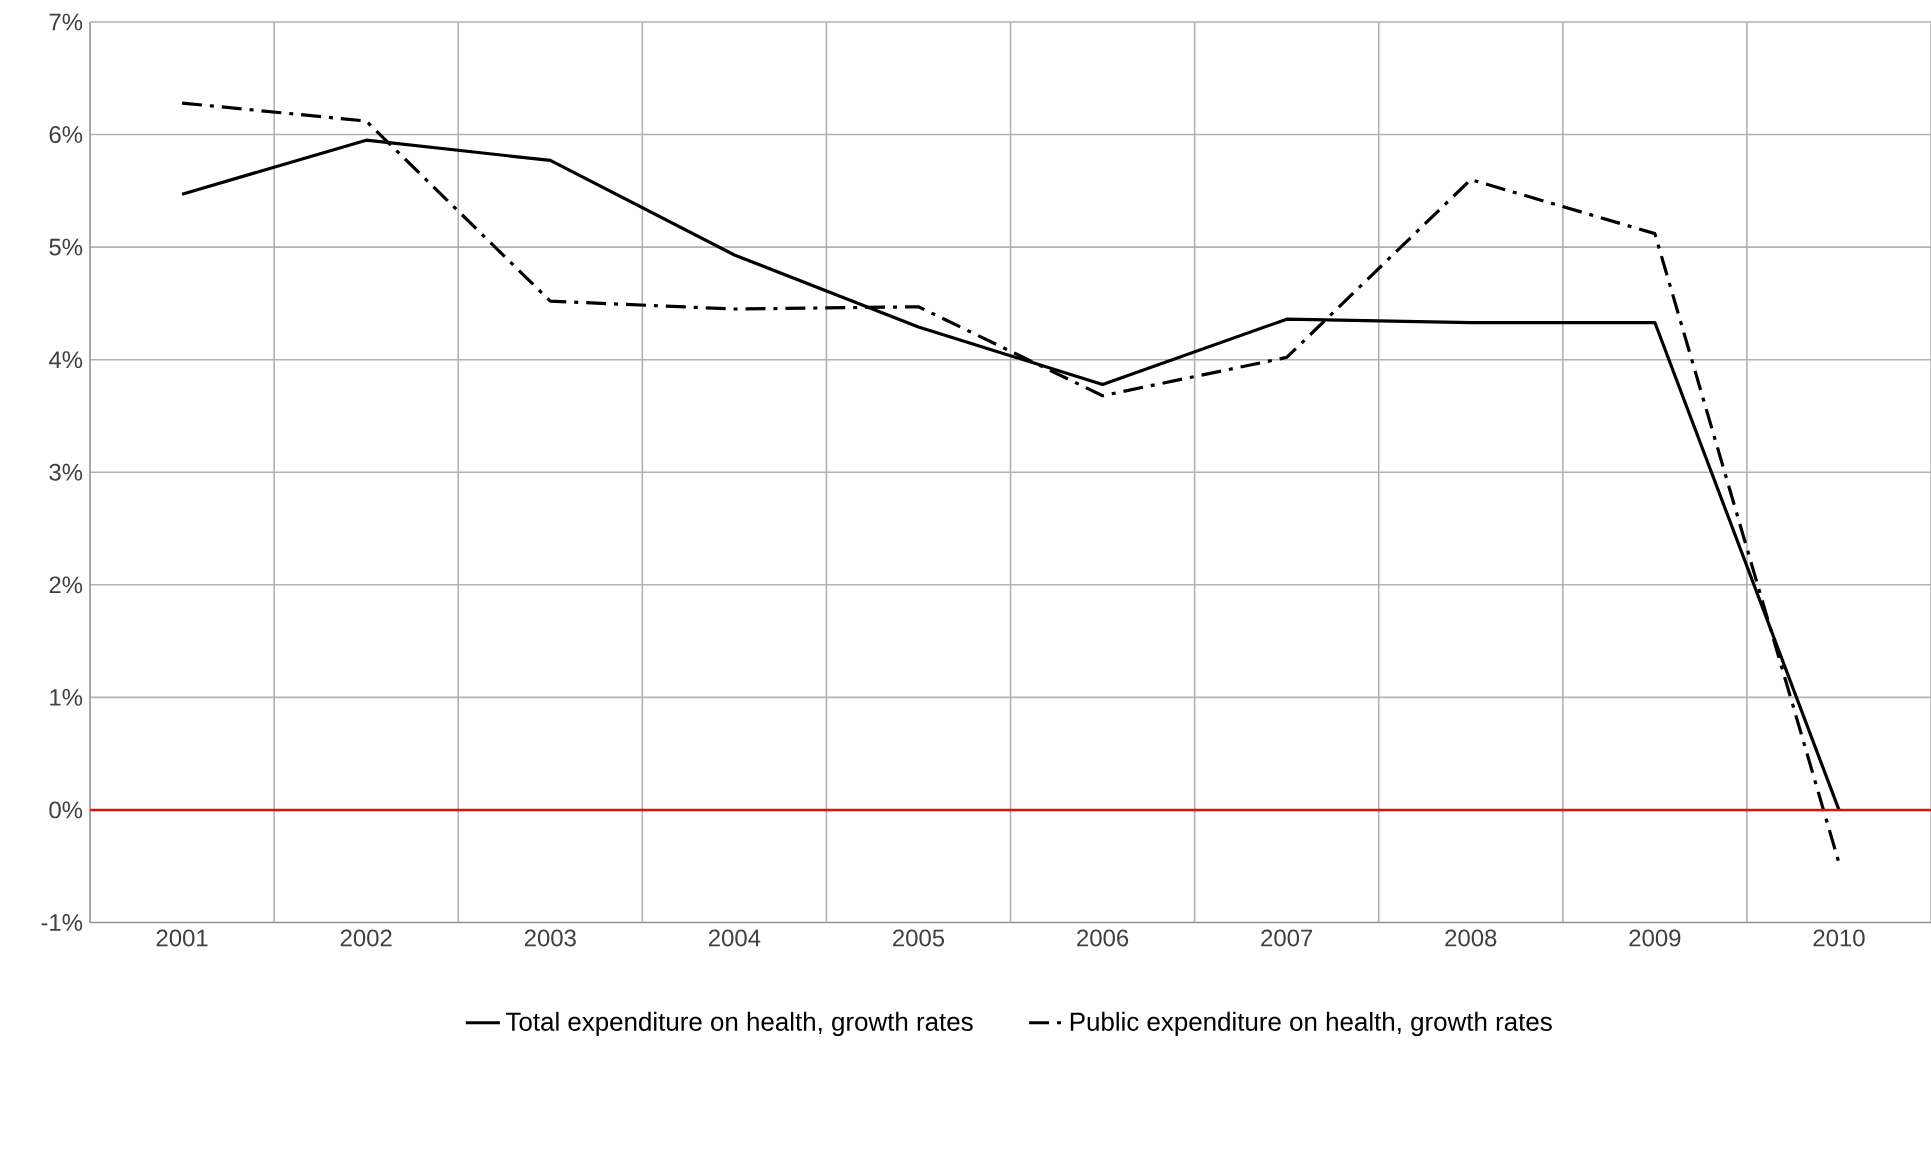 The image size is (1931, 1159). What do you see at coordinates (1471, 938) in the screenshot?
I see `x-tick-label: 2008` at bounding box center [1471, 938].